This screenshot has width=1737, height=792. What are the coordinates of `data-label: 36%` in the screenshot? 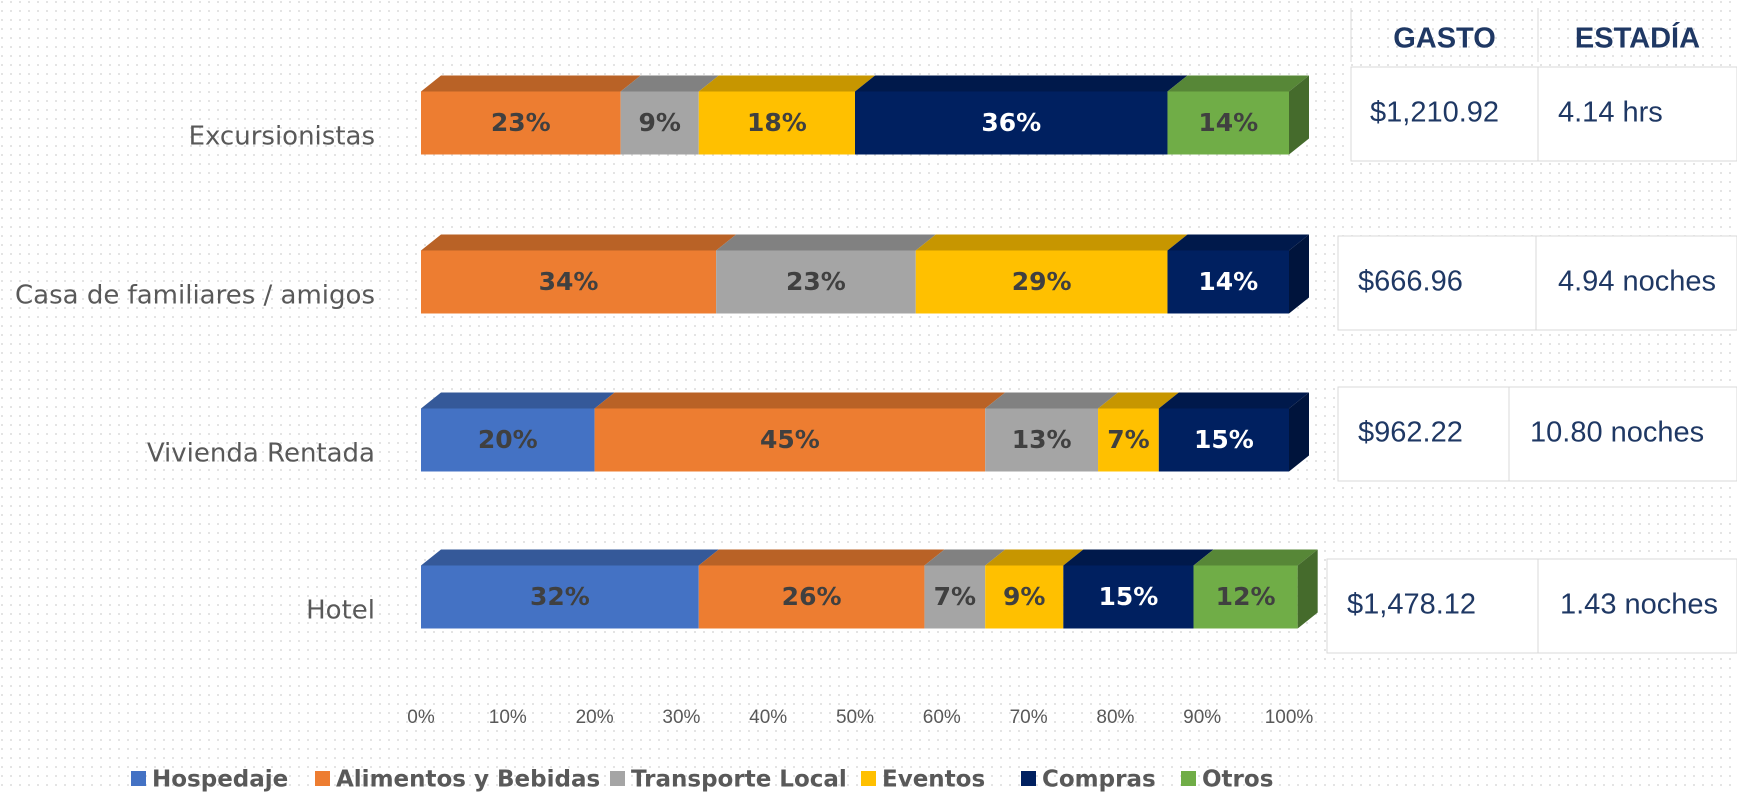 It's located at (1011, 122).